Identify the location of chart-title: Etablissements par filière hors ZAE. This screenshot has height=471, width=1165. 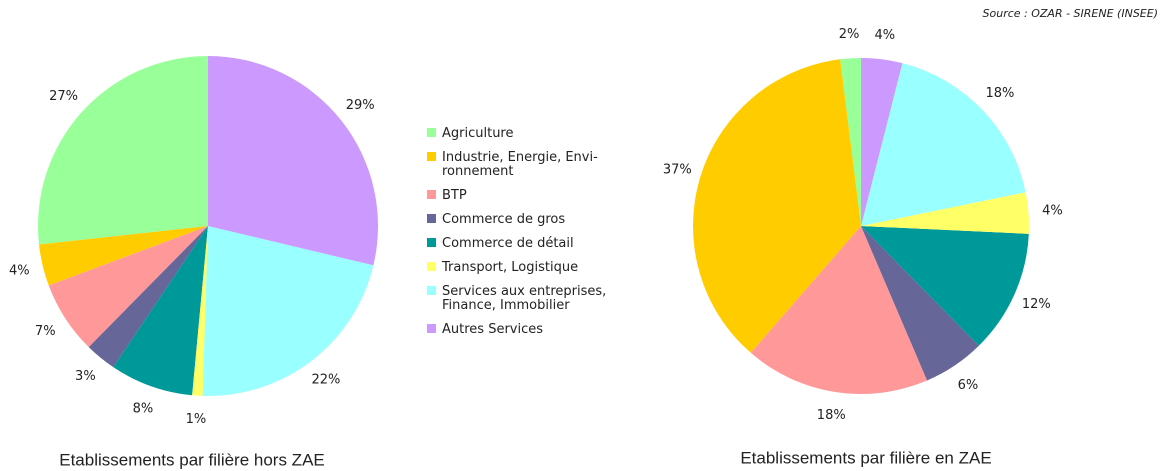
(192, 459).